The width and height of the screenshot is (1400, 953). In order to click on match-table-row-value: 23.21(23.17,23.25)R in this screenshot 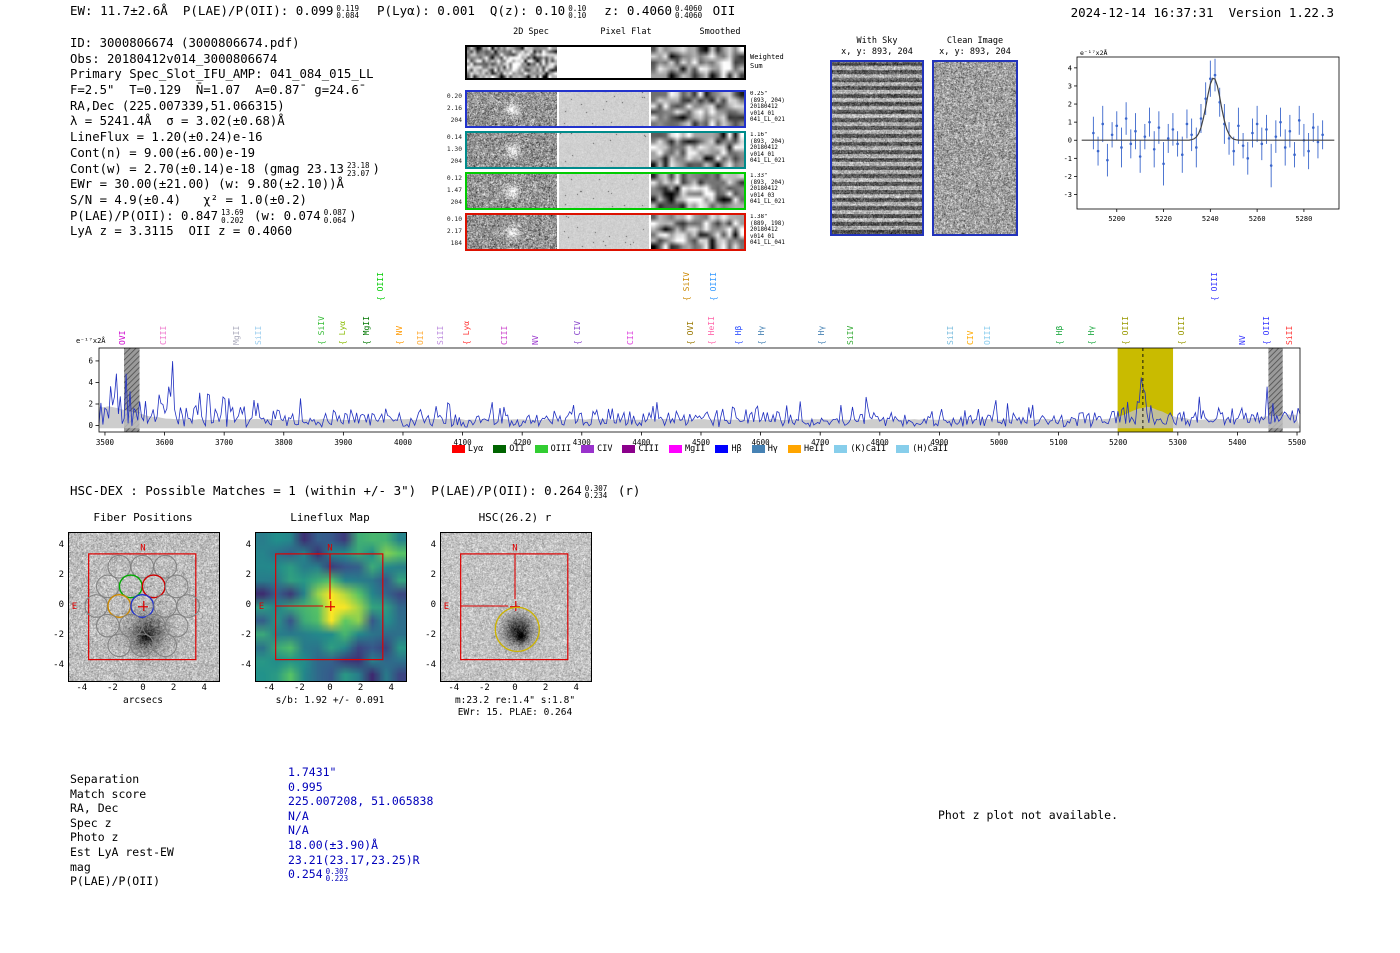, I will do `click(360, 860)`.